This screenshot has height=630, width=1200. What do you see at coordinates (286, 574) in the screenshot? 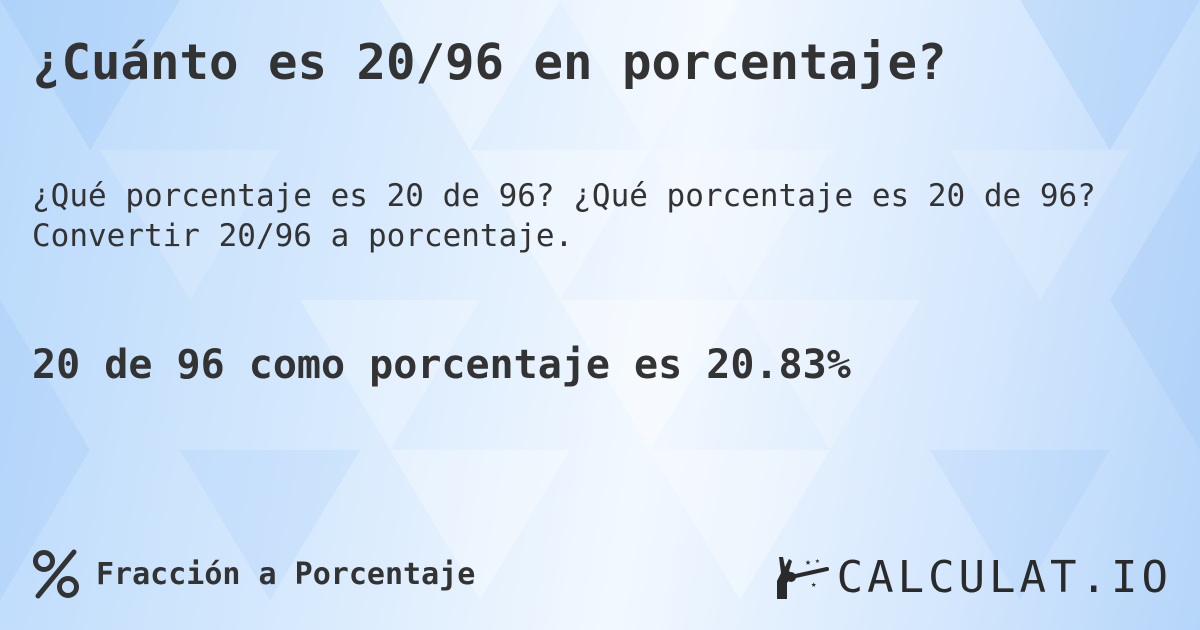
I see `category-label: Fracción a Porcentaje` at bounding box center [286, 574].